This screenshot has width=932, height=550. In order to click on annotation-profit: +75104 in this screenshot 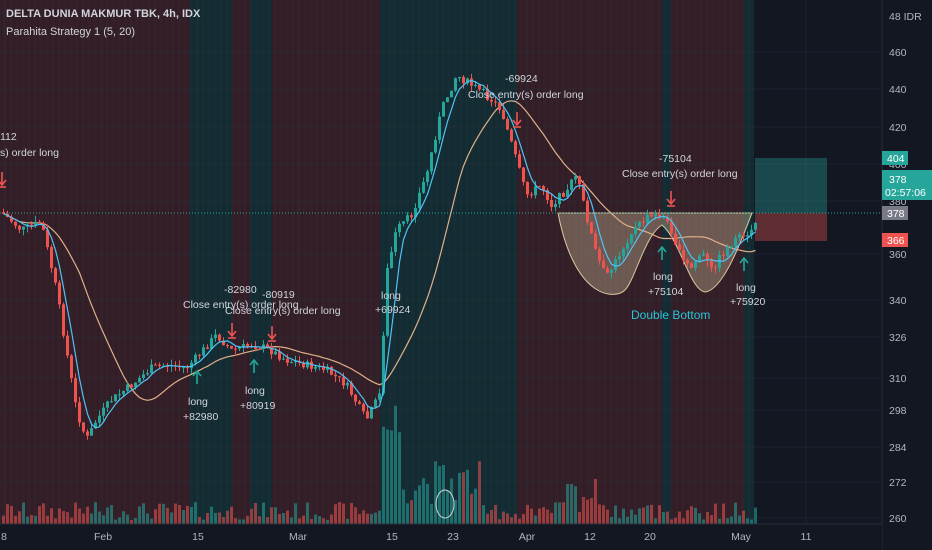, I will do `click(665, 292)`.